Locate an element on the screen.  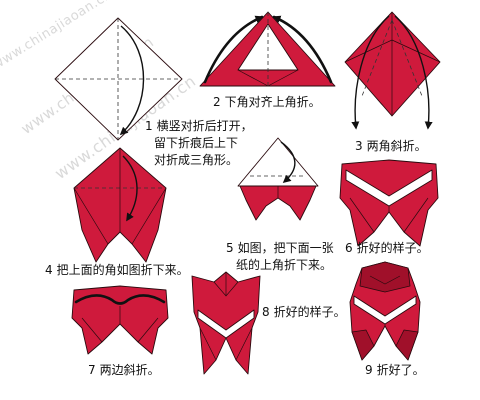
step-label-line: 留下折痕后上下 is located at coordinates (196, 143).